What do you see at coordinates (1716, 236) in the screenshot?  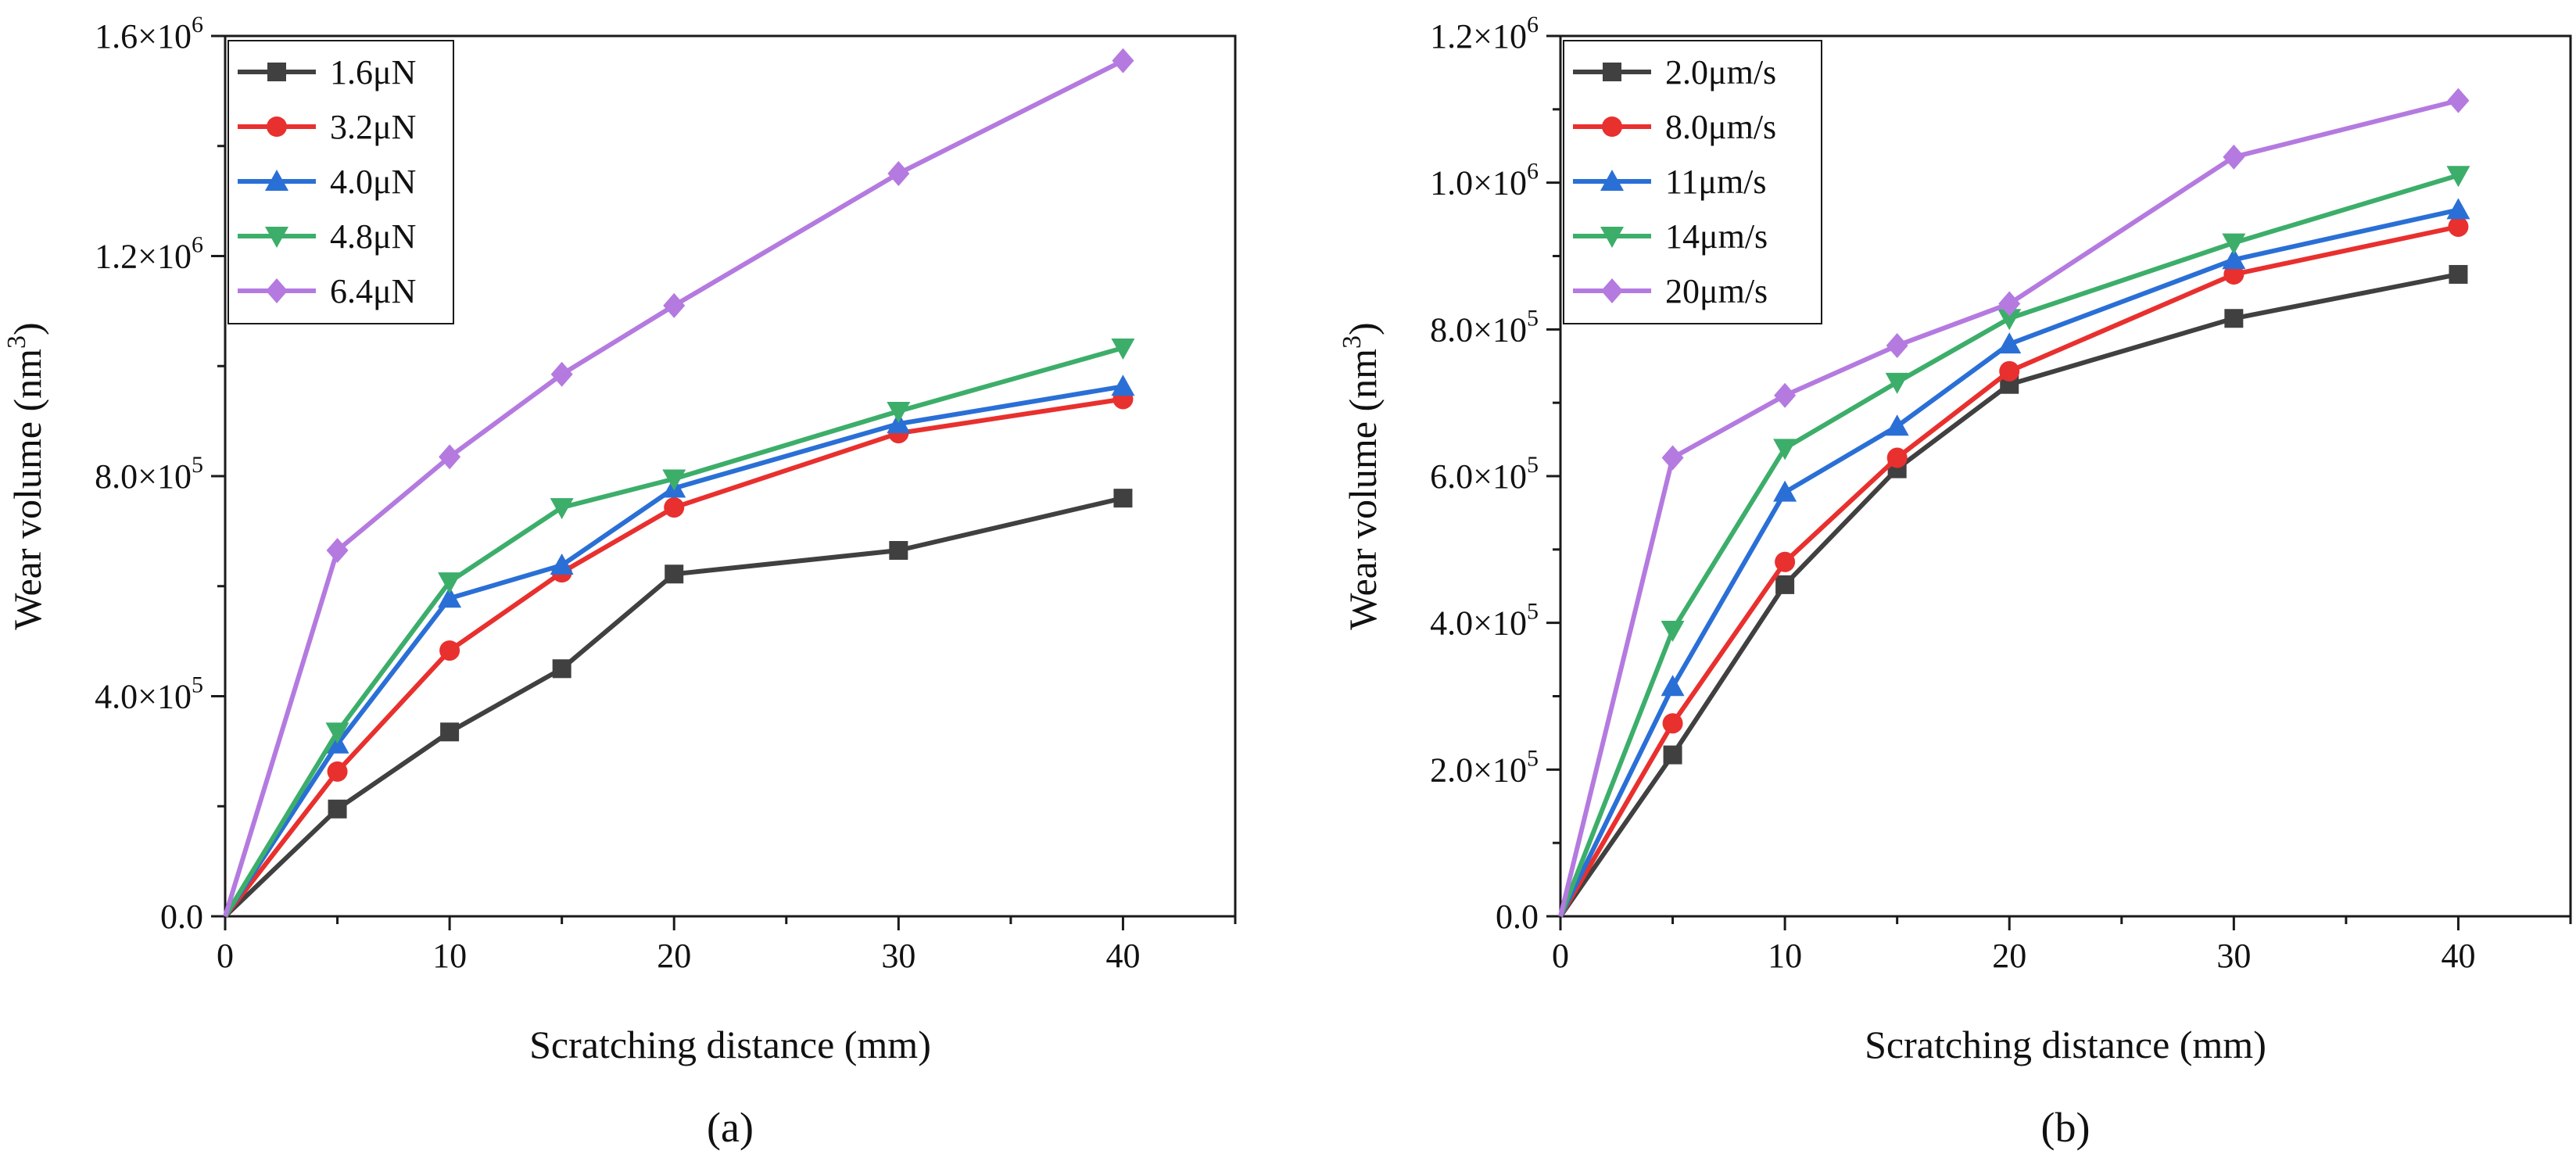 I see `legend-label: 14μm/s` at bounding box center [1716, 236].